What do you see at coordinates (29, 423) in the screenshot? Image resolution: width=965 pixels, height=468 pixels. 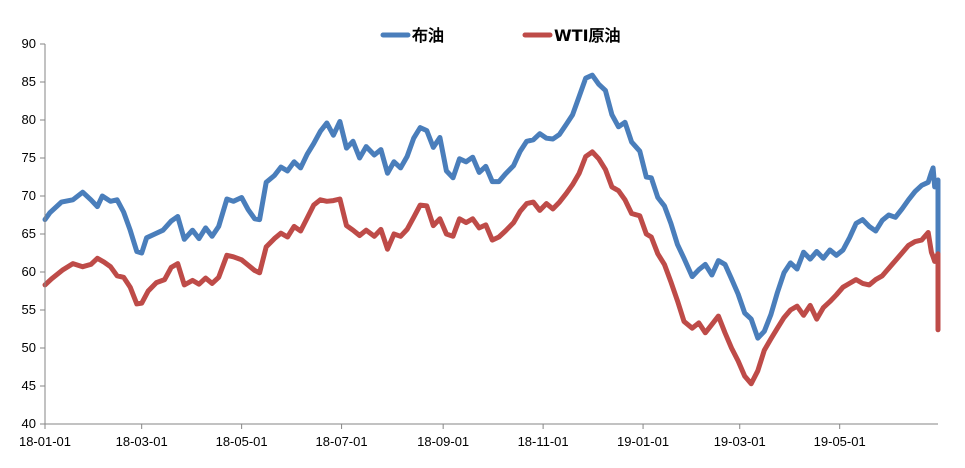 I see `y-tick-label: 40` at bounding box center [29, 423].